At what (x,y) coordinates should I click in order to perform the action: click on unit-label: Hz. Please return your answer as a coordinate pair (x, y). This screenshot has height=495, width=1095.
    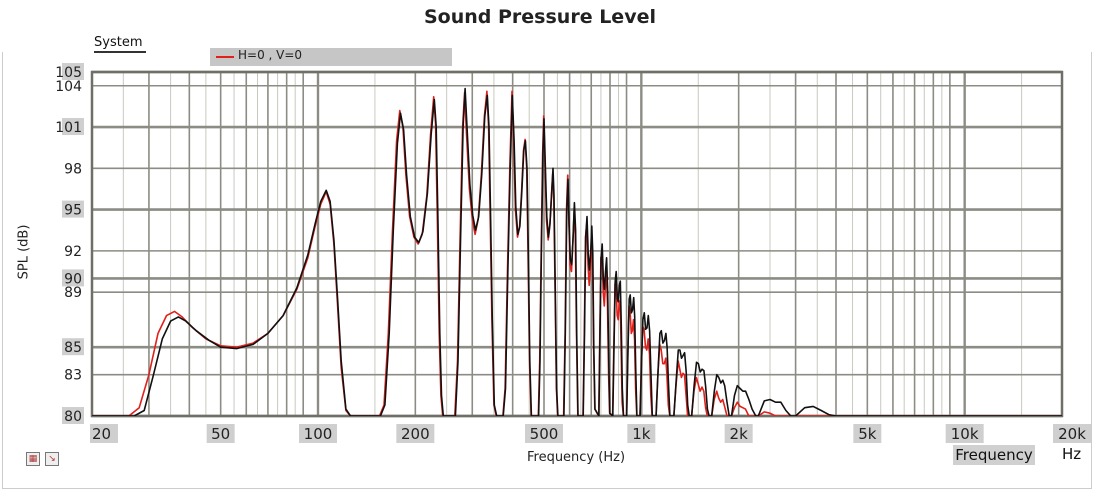
    Looking at the image, I should click on (1072, 454).